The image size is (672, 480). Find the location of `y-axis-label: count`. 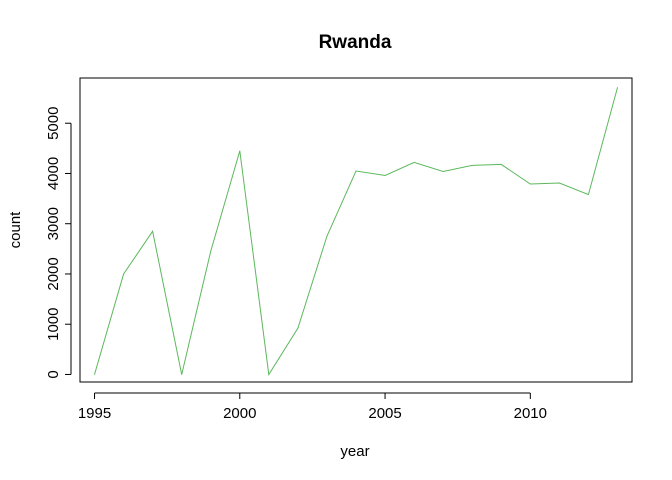

y-axis-label: count is located at coordinates (15, 230).